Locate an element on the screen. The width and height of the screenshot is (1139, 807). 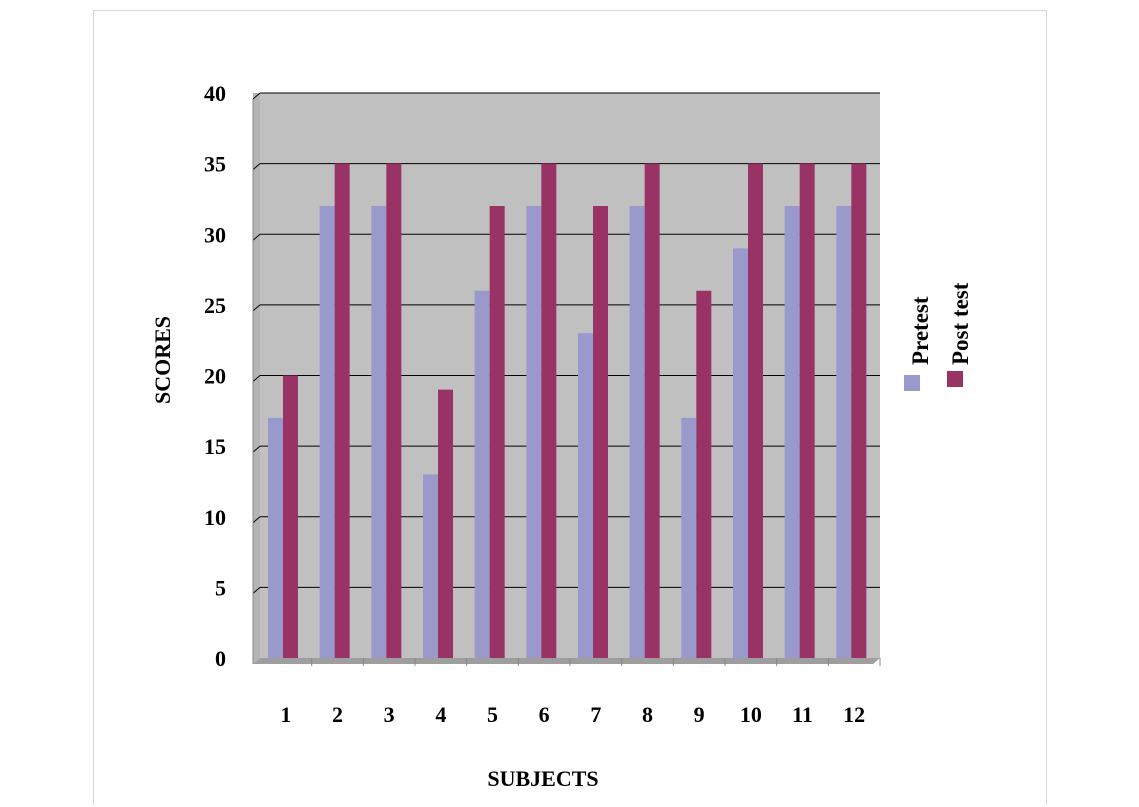
x-tick-label: 2 is located at coordinates (337, 714).